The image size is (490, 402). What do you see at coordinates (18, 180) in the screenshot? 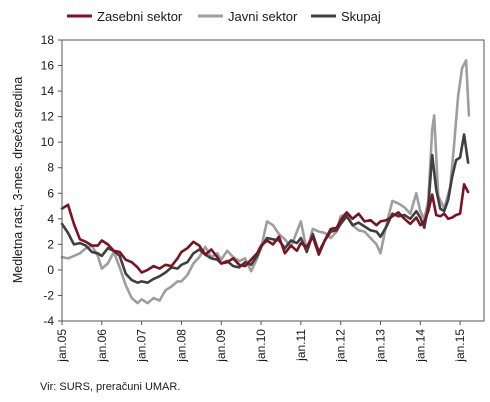
I see `y-axis-label: Medletna rast, 3-mes. drseča sredina` at bounding box center [18, 180].